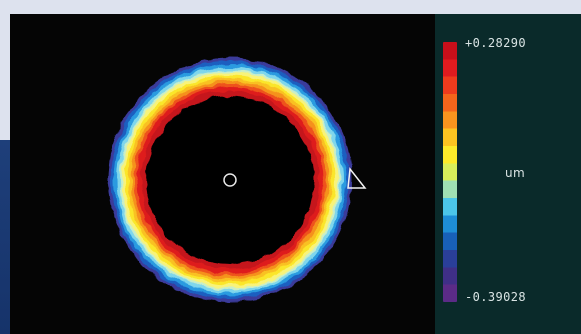 The width and height of the screenshot is (581, 334). What do you see at coordinates (495, 43) in the screenshot?
I see `scale-max-label: +0.28290` at bounding box center [495, 43].